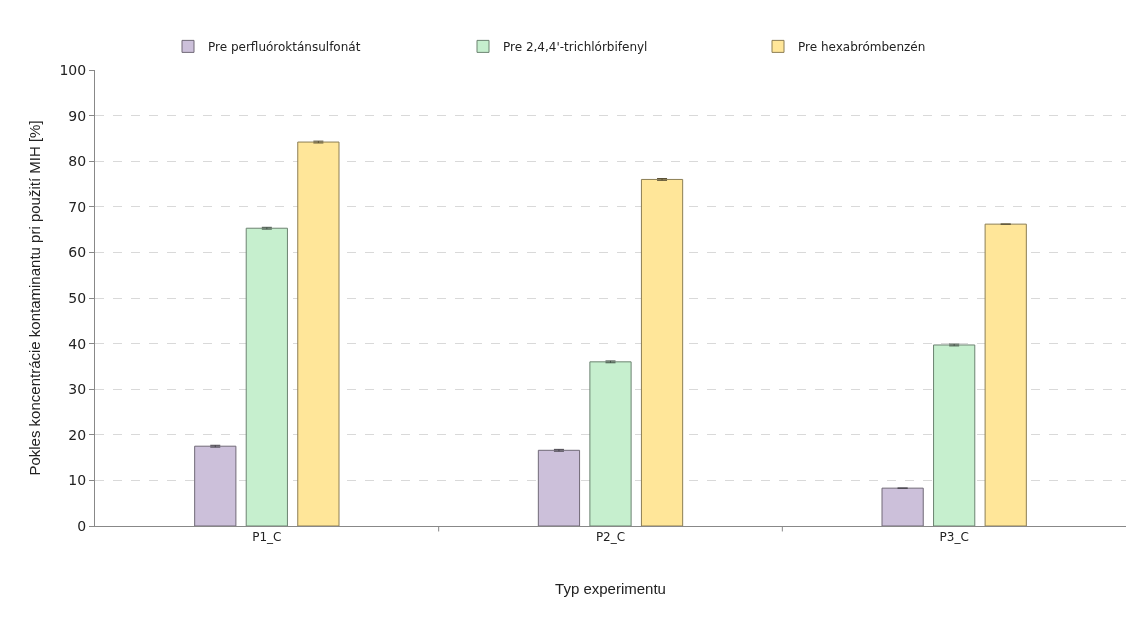 The height and width of the screenshot is (626, 1146). Describe the element at coordinates (267, 537) in the screenshot. I see `x-tick-label: P1_C` at that location.